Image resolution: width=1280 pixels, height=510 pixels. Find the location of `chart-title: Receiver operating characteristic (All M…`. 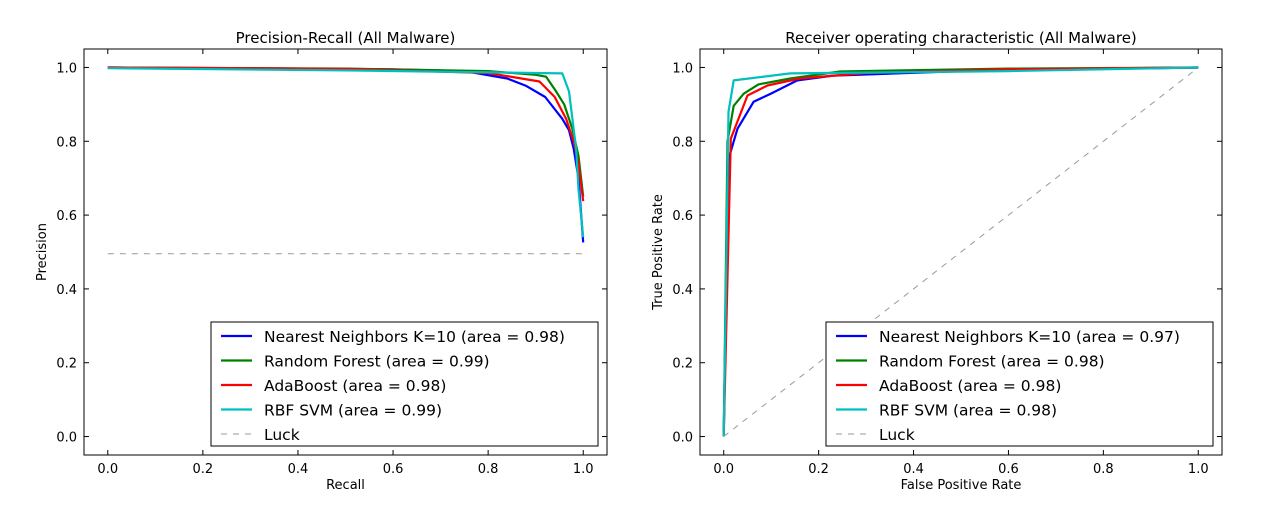

chart-title: Receiver operating characteristic (All M… is located at coordinates (961, 38).